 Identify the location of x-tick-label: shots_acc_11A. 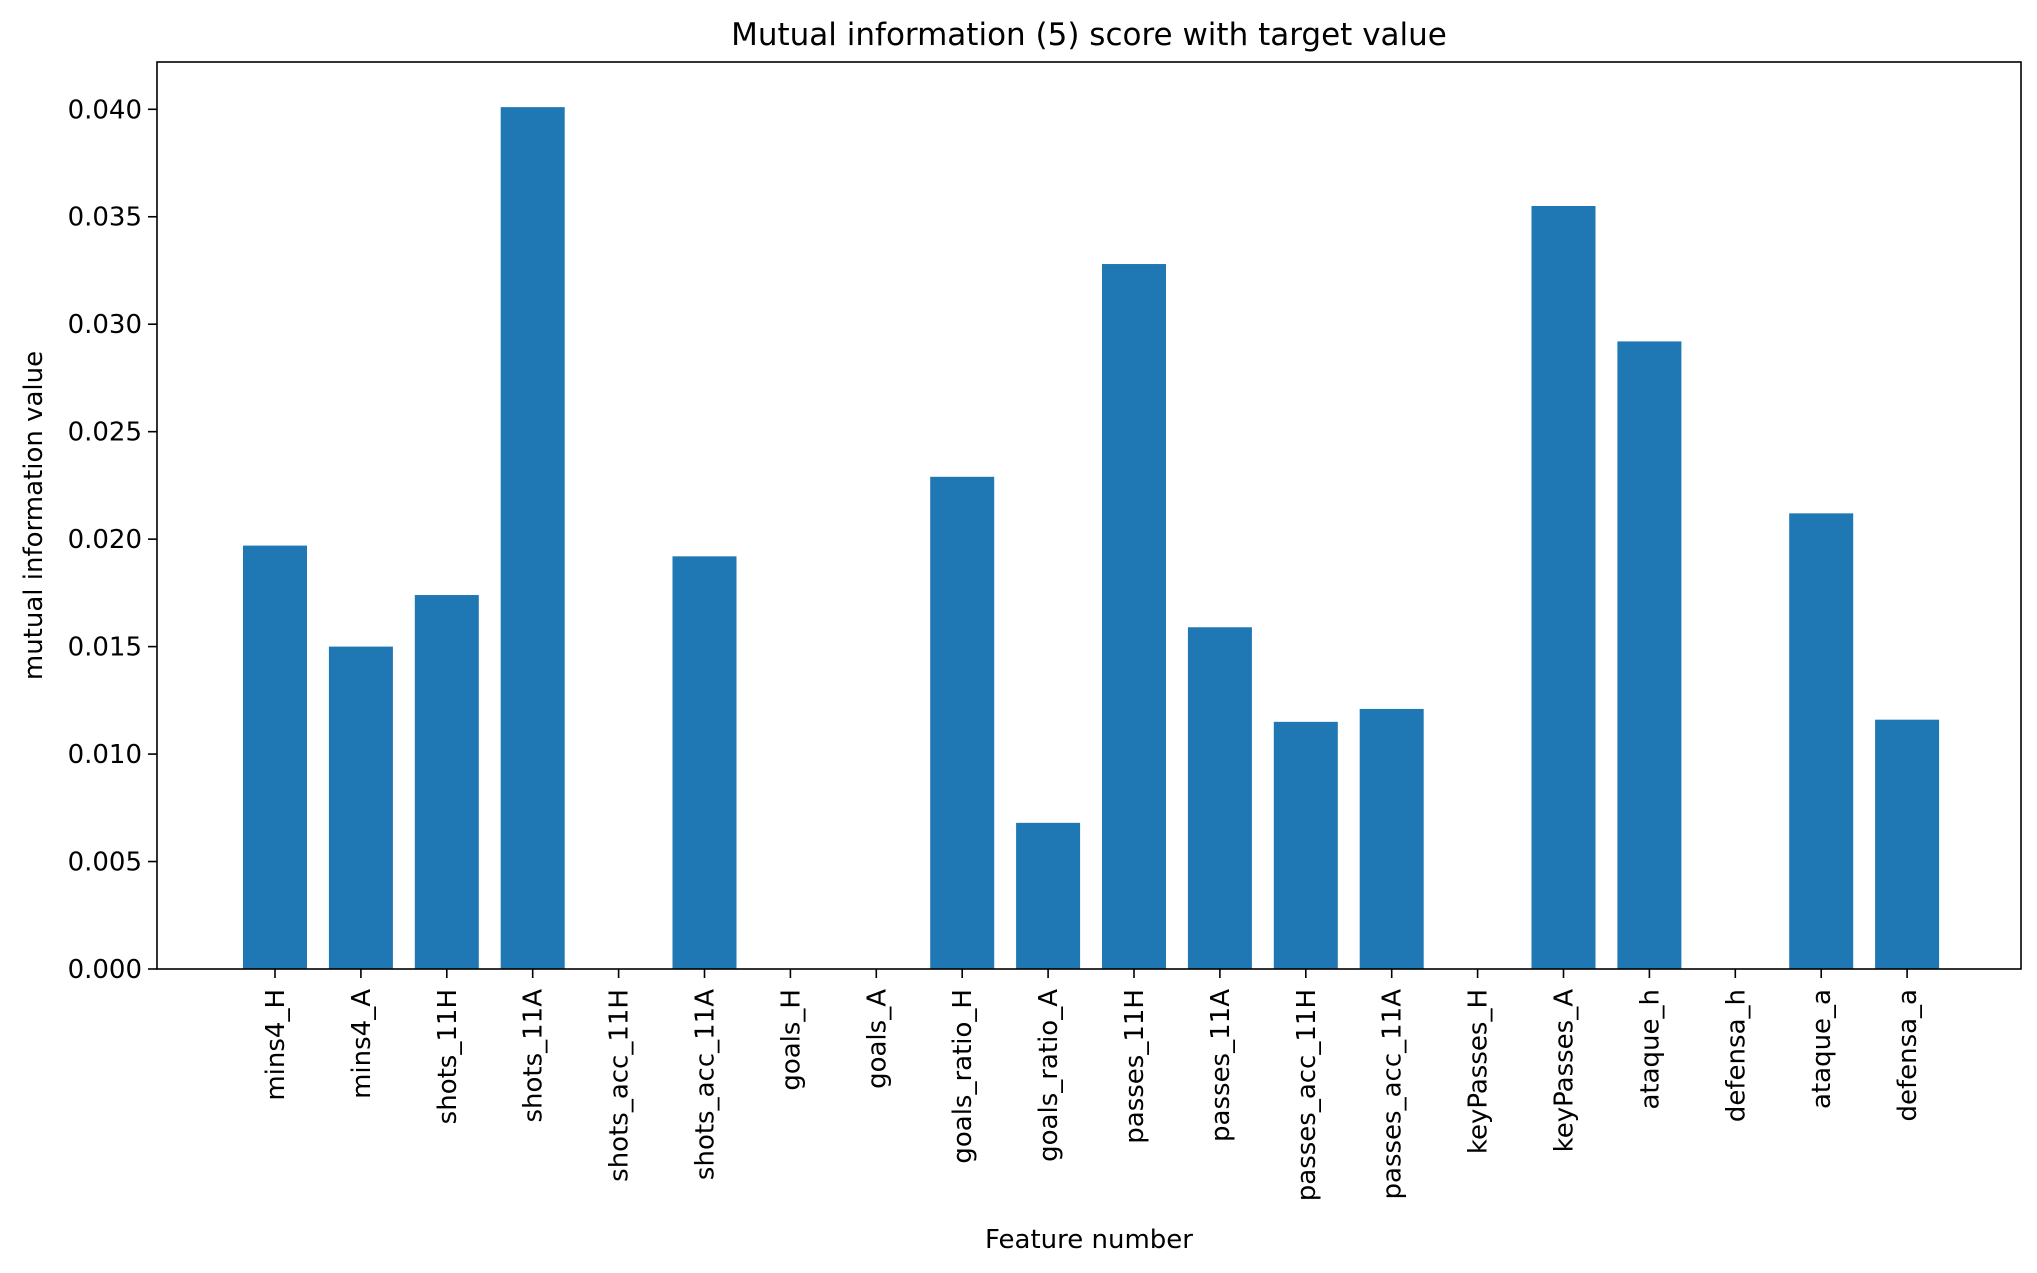
(706, 1084).